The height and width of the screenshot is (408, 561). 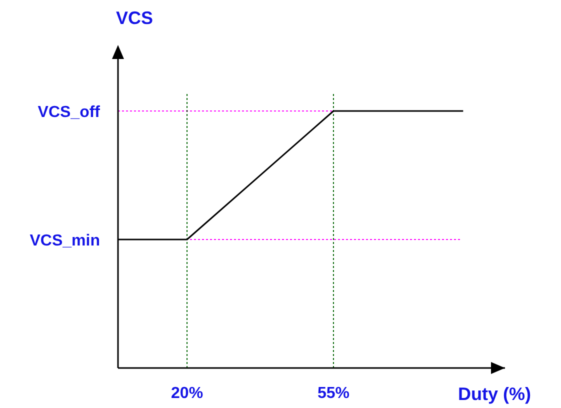 I want to click on ref-line-label: VCS_off, so click(x=69, y=112).